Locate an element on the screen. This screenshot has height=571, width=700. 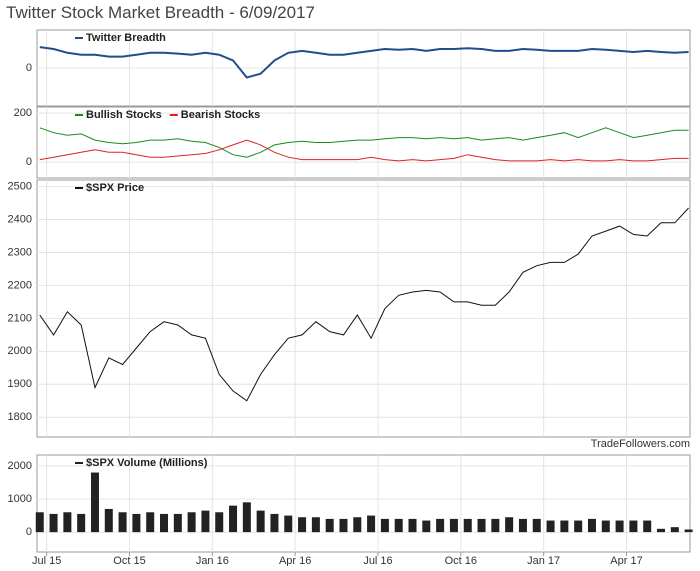
y-tick-label: 1900 is located at coordinates (20, 384).